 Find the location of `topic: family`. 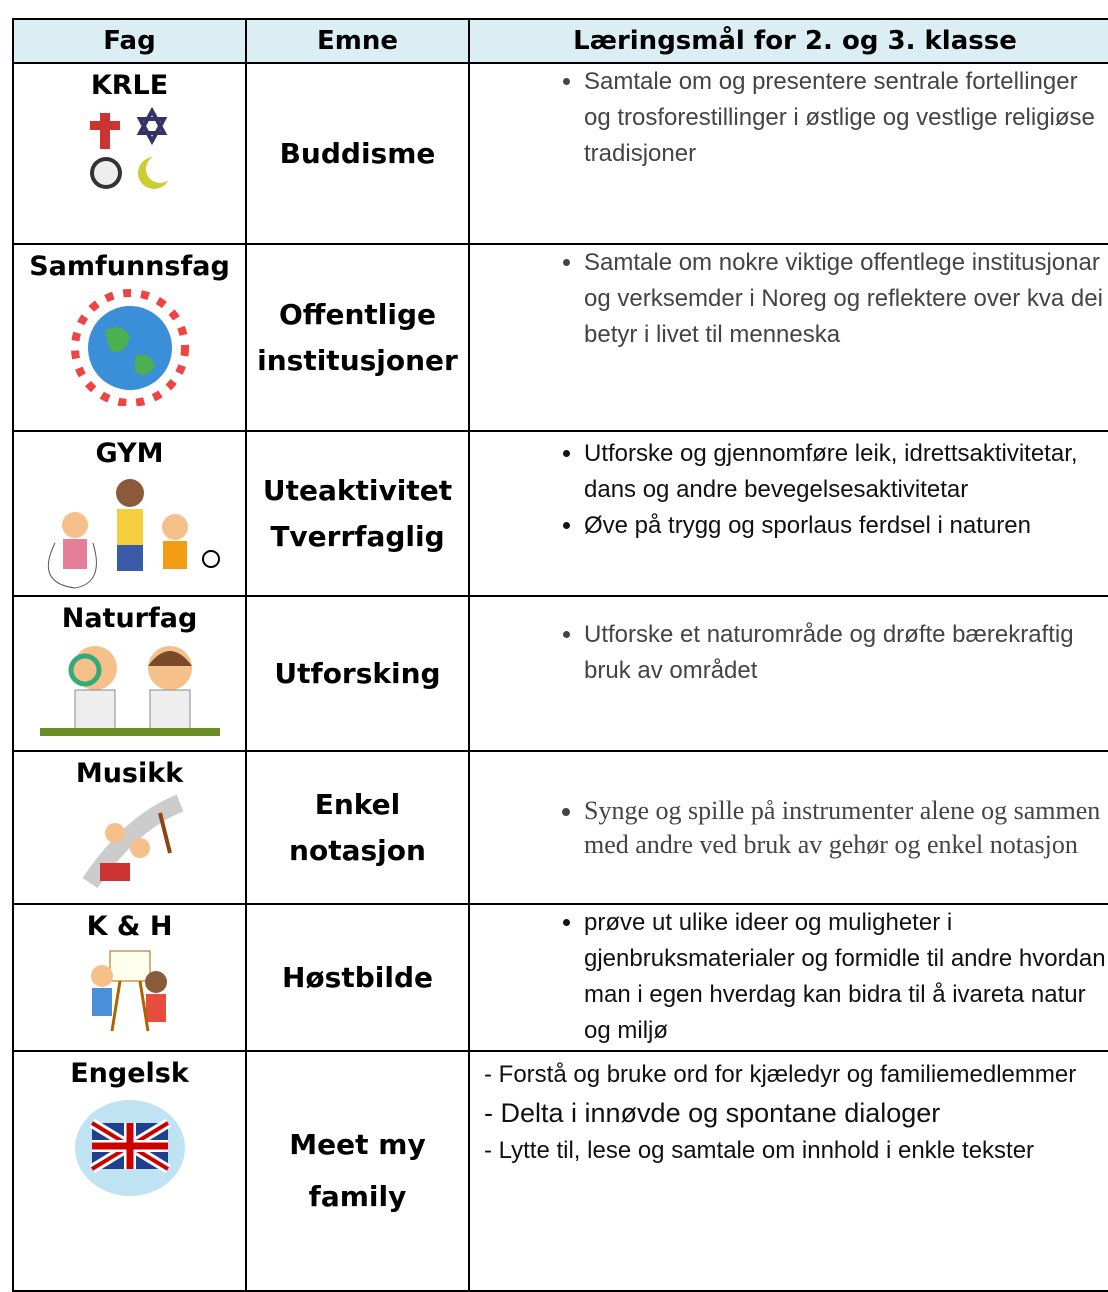

topic: family is located at coordinates (357, 1196).